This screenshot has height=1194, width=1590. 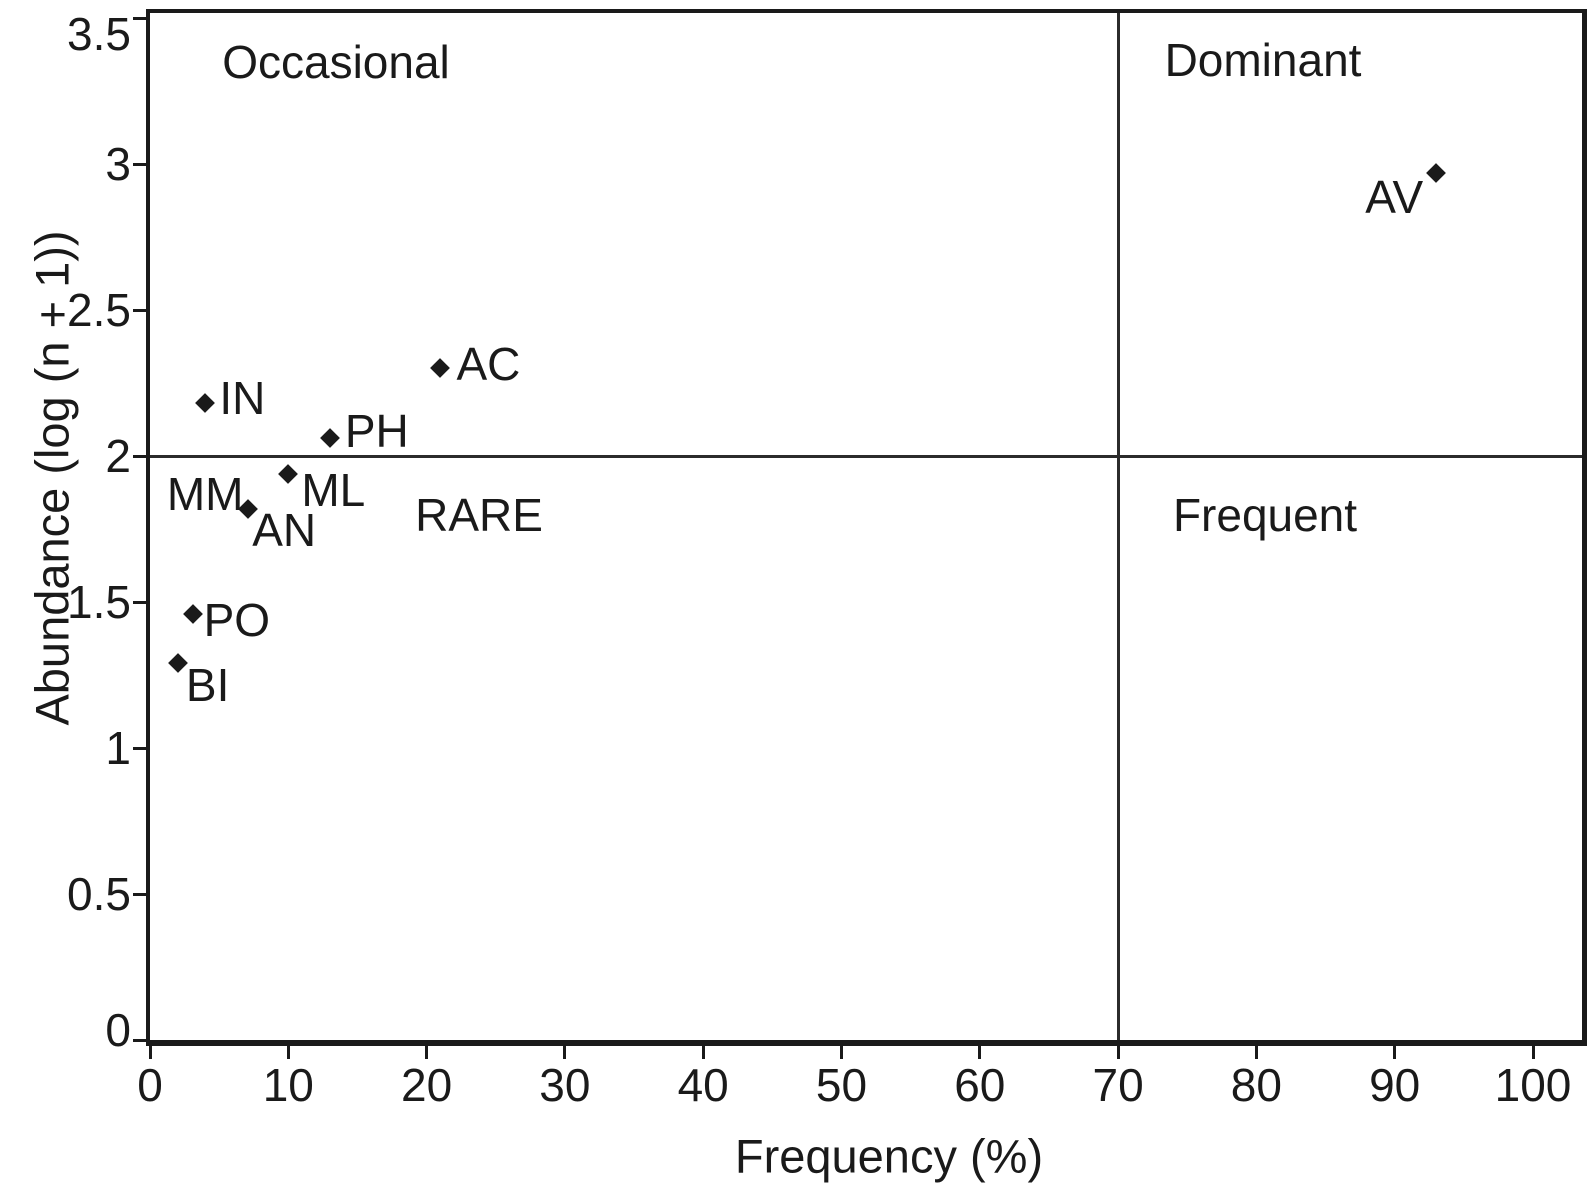 What do you see at coordinates (703, 1085) in the screenshot?
I see `x-tick-label: 40` at bounding box center [703, 1085].